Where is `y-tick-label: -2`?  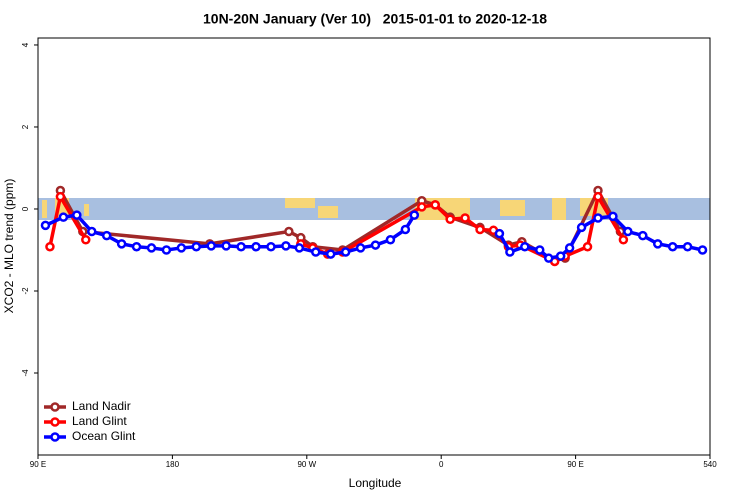
y-tick-label: -2 is located at coordinates (25, 291).